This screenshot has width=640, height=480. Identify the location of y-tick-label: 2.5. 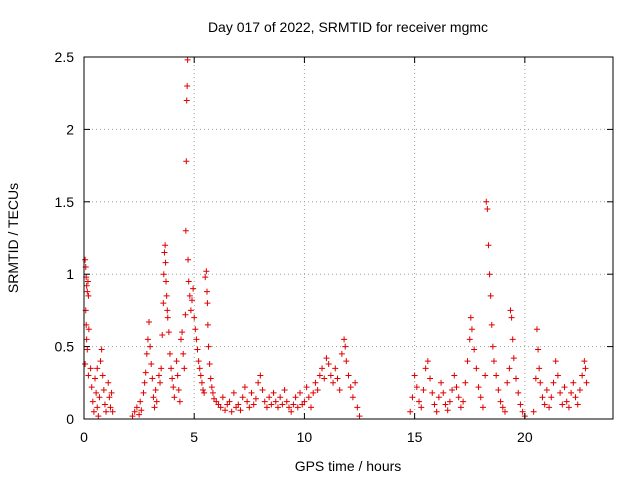
(65, 57).